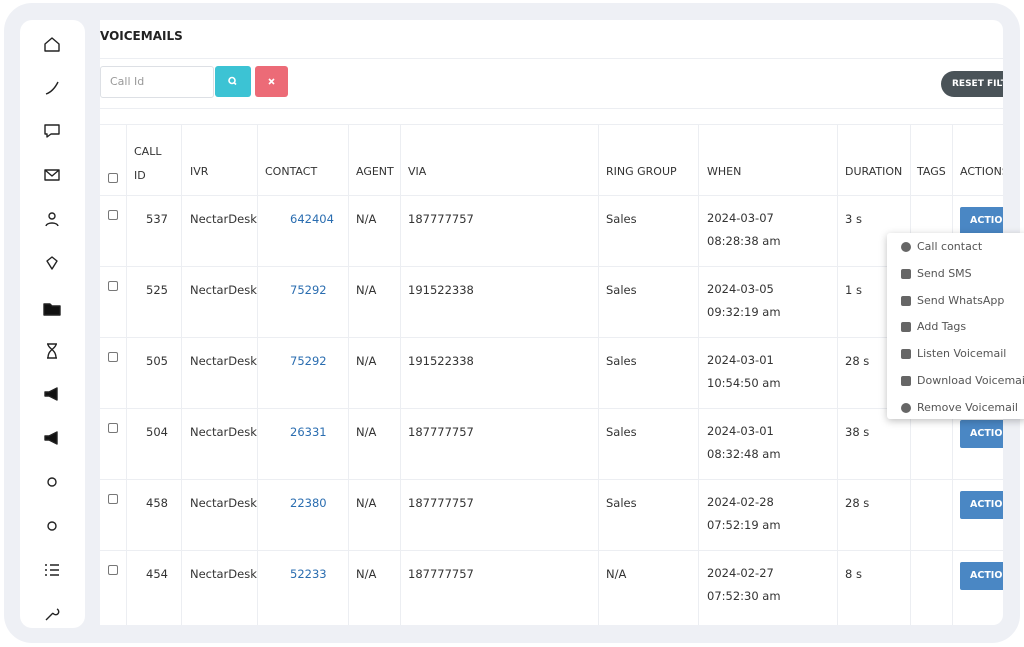 This screenshot has width=1024, height=647. Describe the element at coordinates (744, 513) in the screenshot. I see `when-cell: 2024-02-28 07:52:19 am` at that location.